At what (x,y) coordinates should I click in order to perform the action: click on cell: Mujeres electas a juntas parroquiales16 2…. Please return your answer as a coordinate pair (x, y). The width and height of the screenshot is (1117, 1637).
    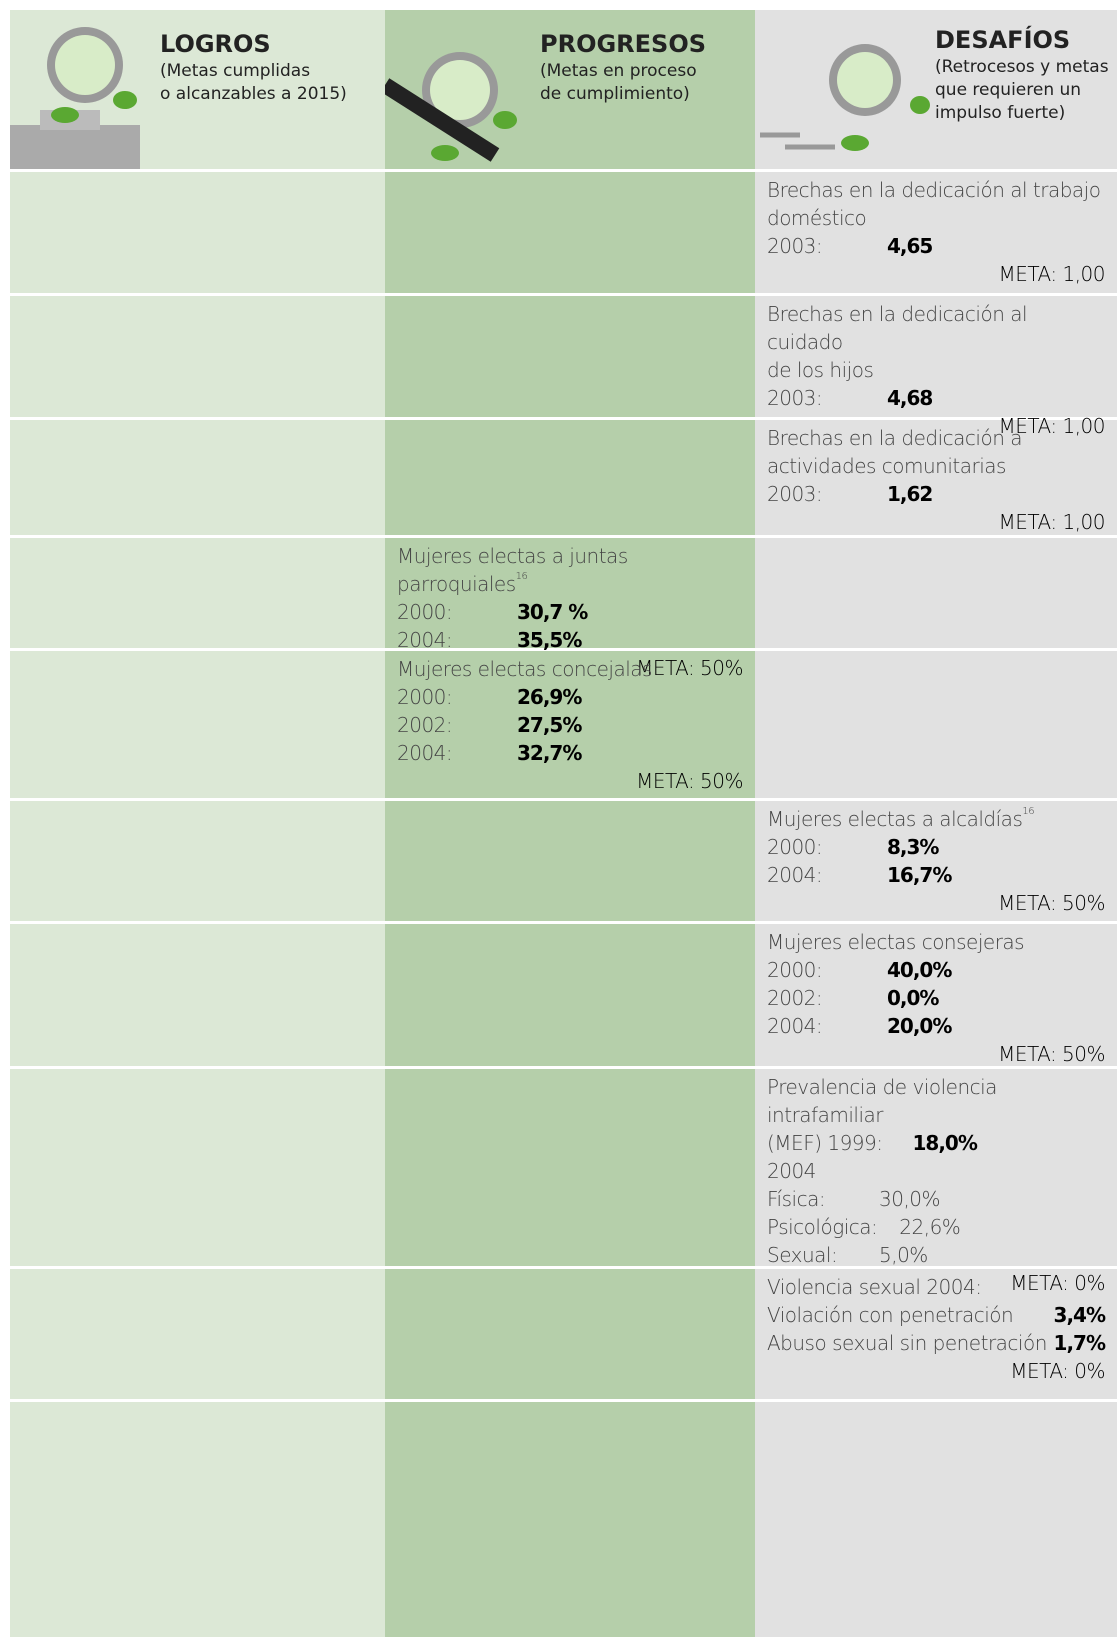
    Looking at the image, I should click on (570, 609).